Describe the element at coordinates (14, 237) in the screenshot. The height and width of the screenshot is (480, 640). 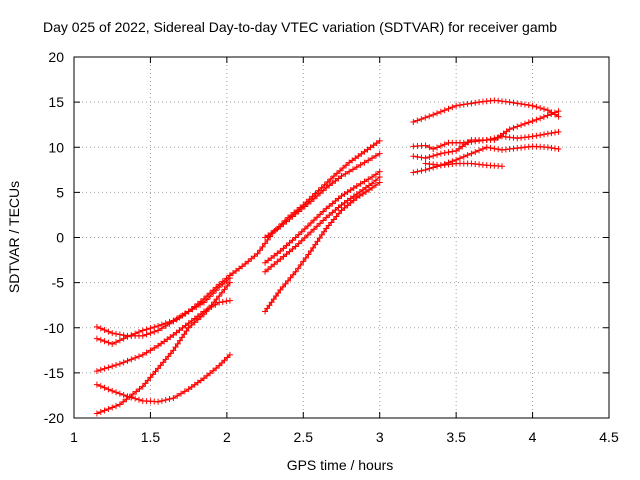
I see `y-axis-label: SDTVAR / TECUs` at that location.